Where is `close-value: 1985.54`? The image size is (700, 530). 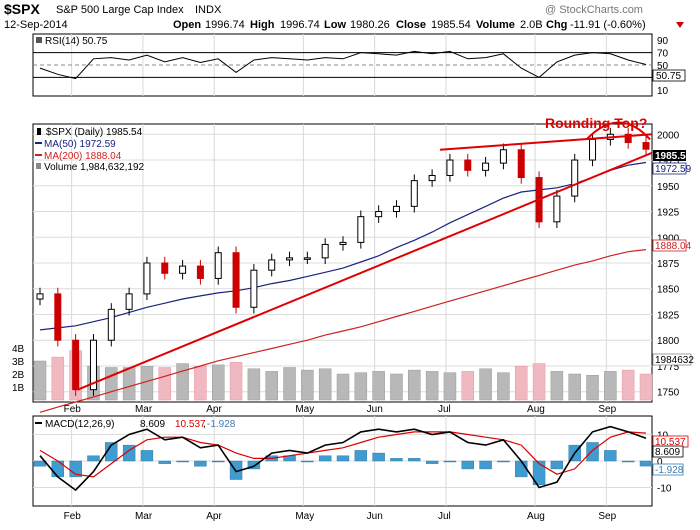 close-value: 1985.54 is located at coordinates (451, 25).